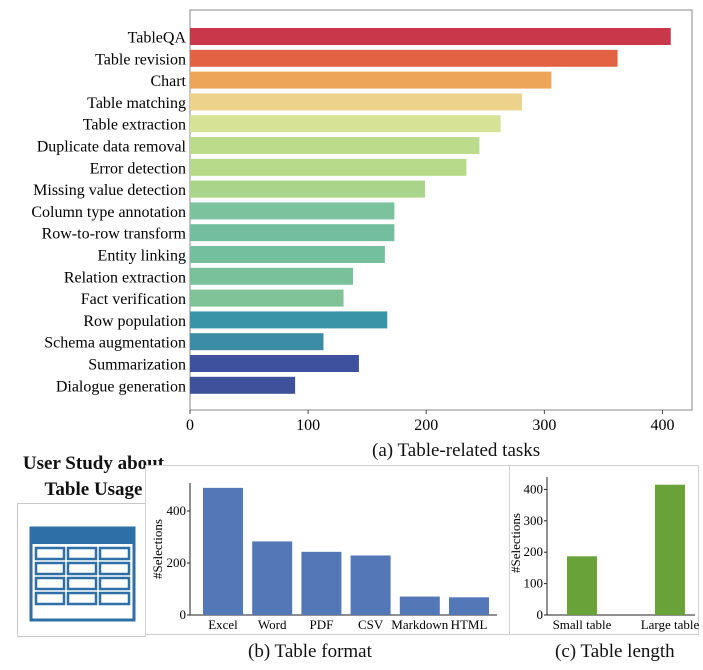 This screenshot has width=703, height=670. What do you see at coordinates (419, 605) in the screenshot?
I see `format-bar-markdown` at bounding box center [419, 605].